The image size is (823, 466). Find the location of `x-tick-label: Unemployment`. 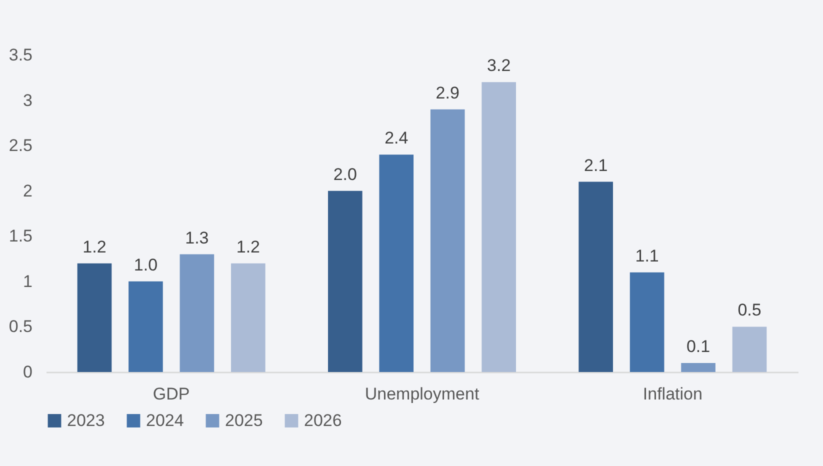

x-tick-label: Unemployment is located at coordinates (422, 394).